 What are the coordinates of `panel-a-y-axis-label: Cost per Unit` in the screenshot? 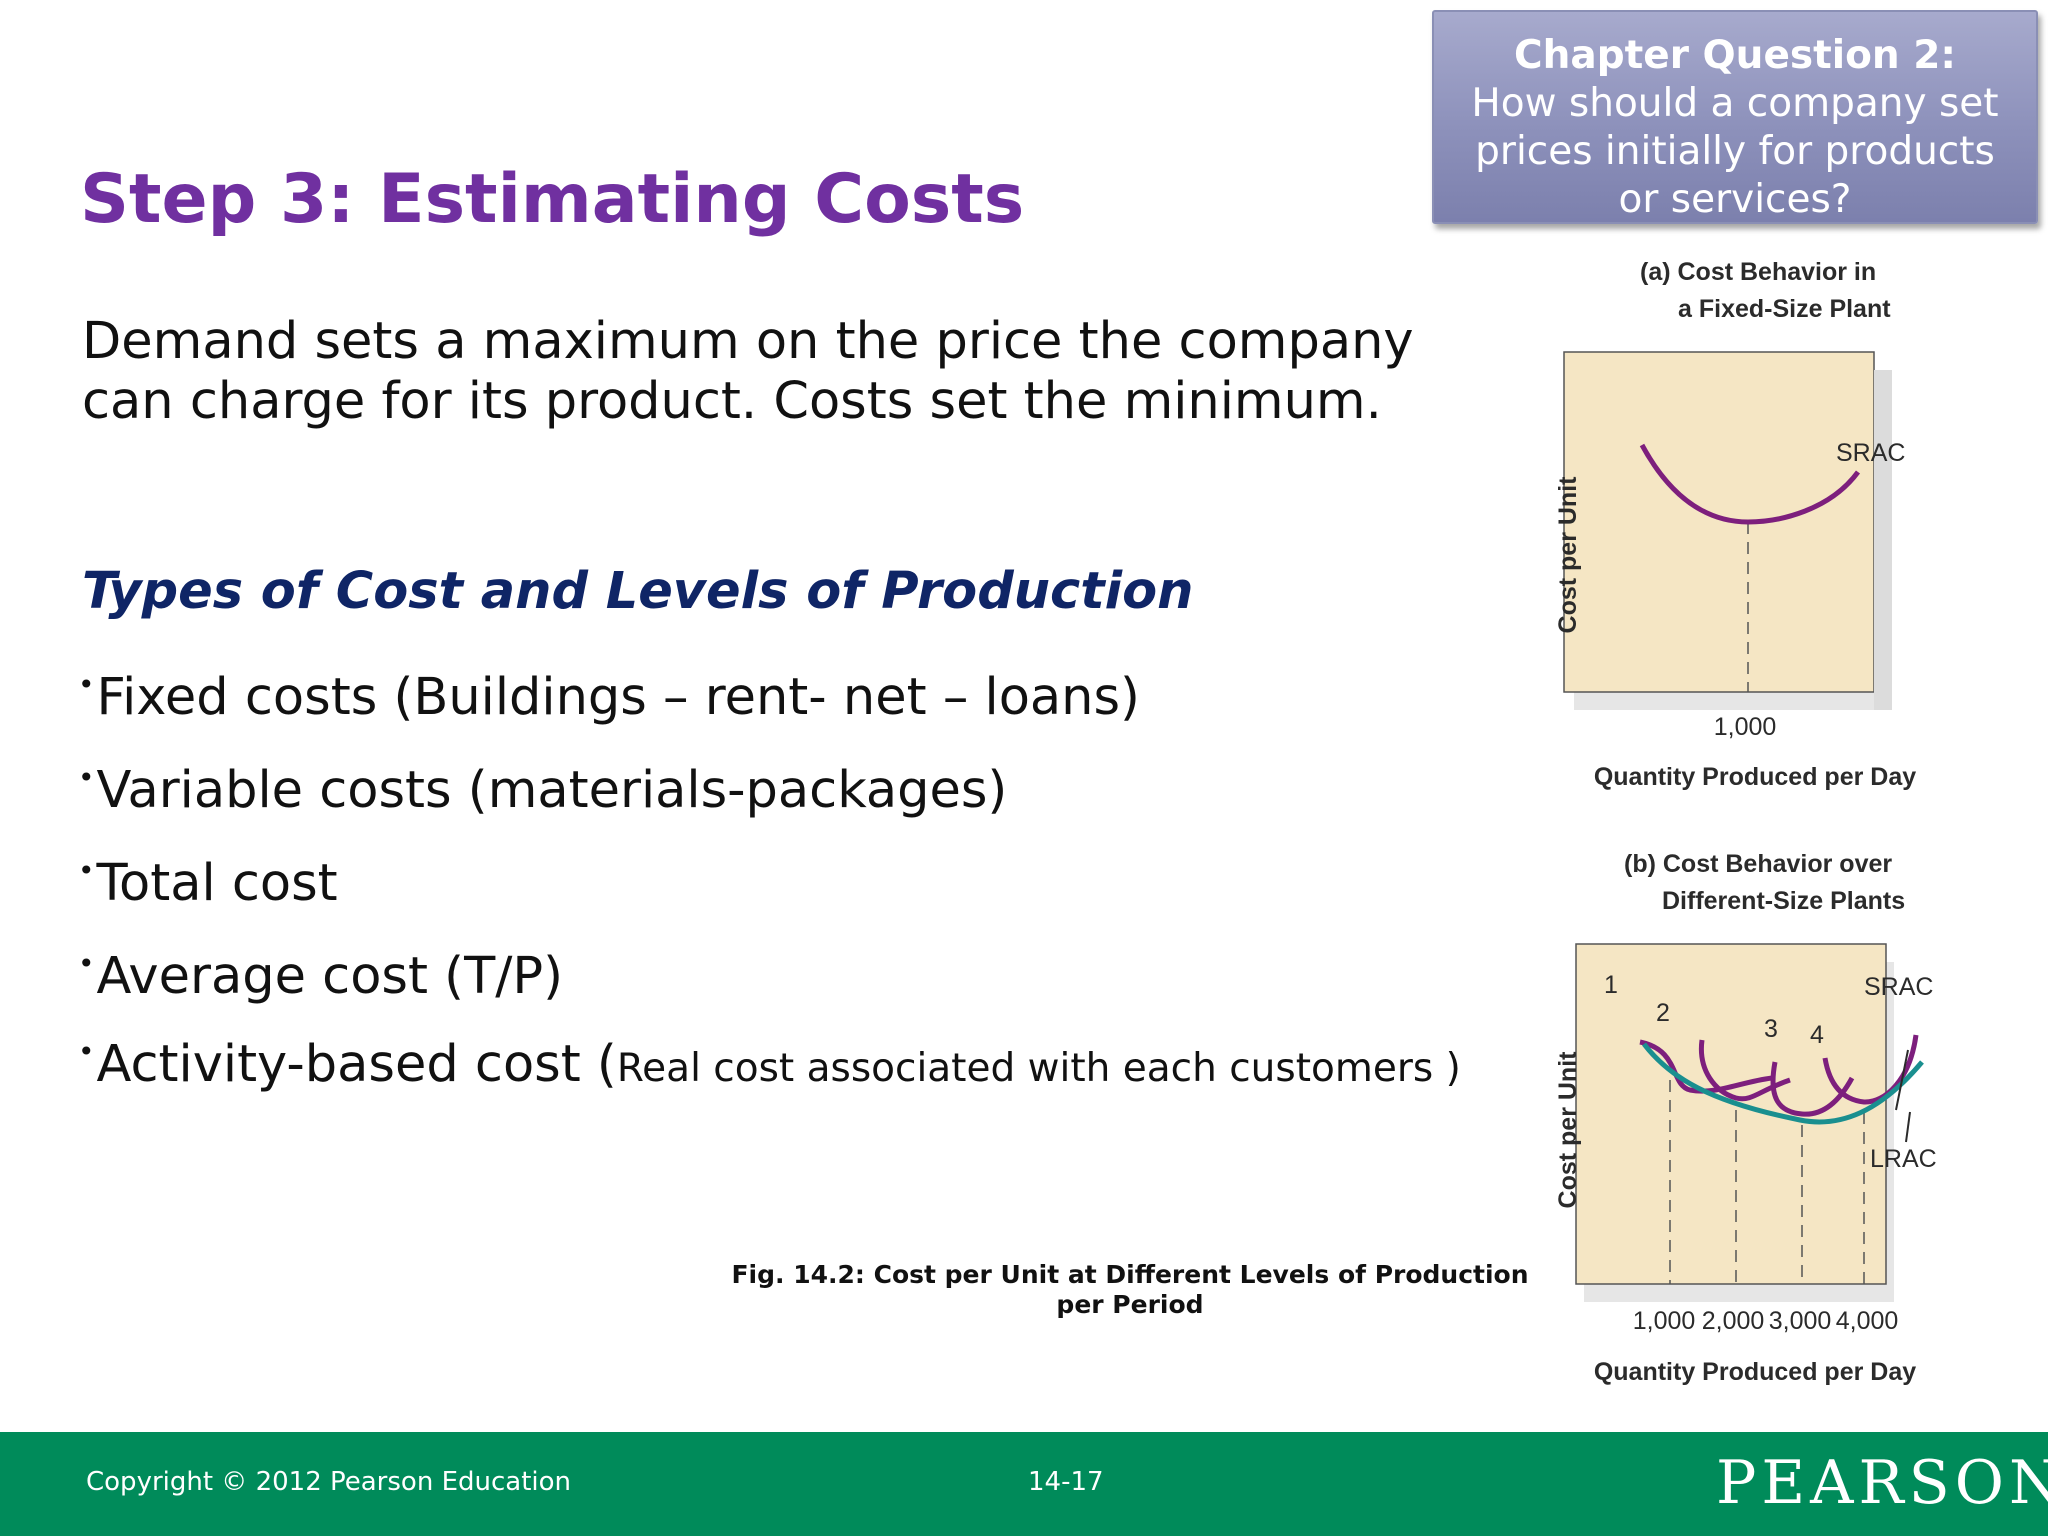 It's located at (1568, 555).